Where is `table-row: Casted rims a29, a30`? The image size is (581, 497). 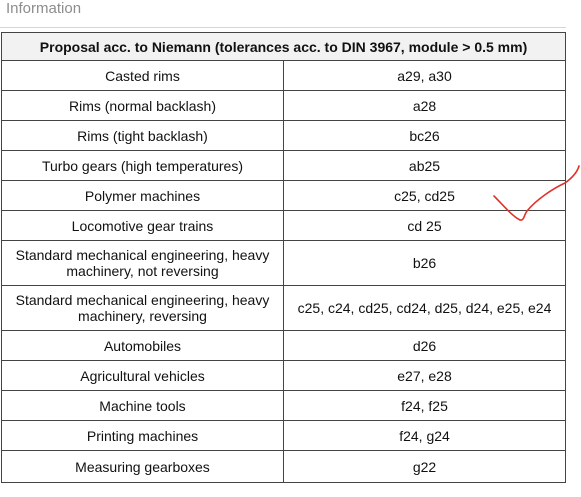
table-row: Casted rims a29, a30 is located at coordinates (284, 75).